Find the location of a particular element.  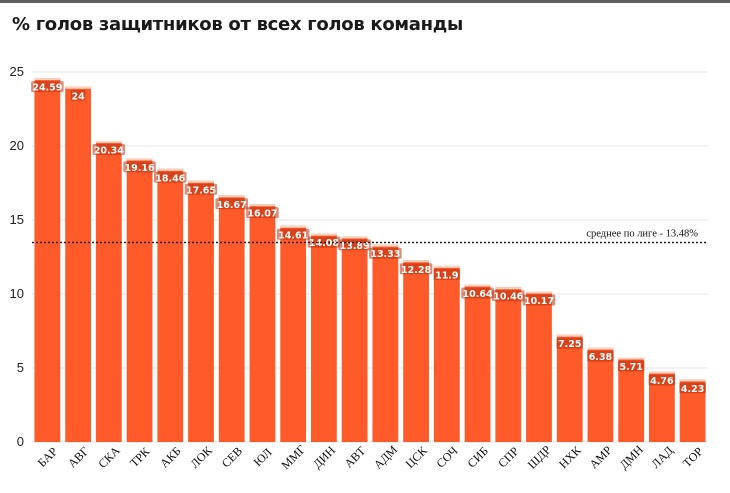

y-tick-label: 15 is located at coordinates (17, 219).